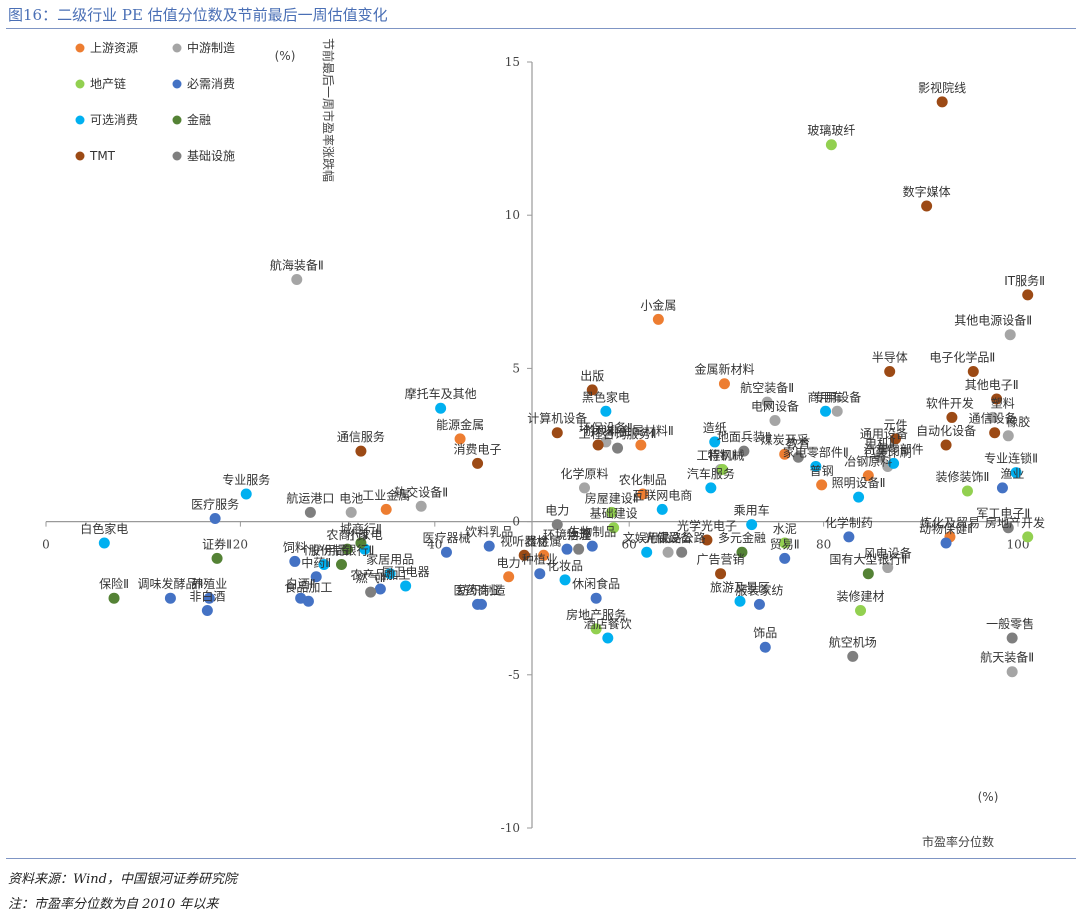 The width and height of the screenshot is (1080, 912). I want to click on x-unit-label: (%), so click(988, 797).